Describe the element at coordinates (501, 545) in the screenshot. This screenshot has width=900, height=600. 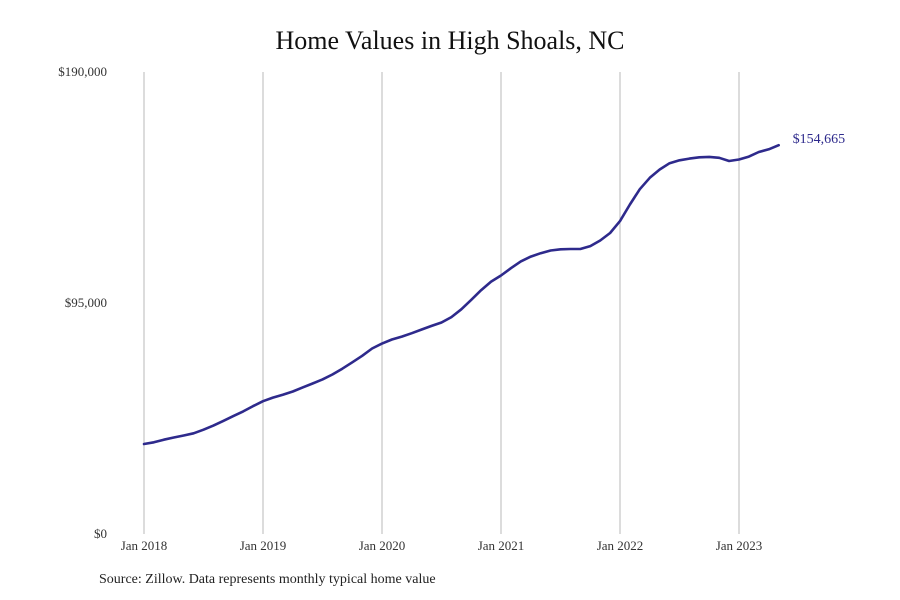
I see `x-tick-label: Jan 2021` at that location.